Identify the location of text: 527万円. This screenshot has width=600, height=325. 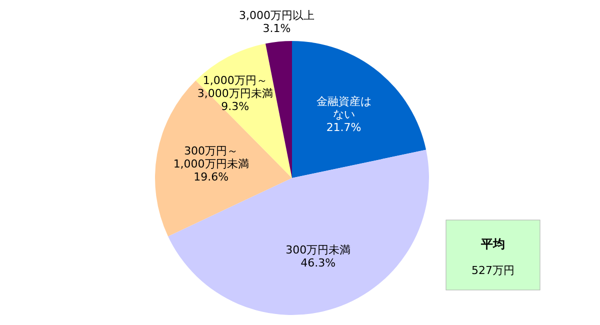
(493, 270).